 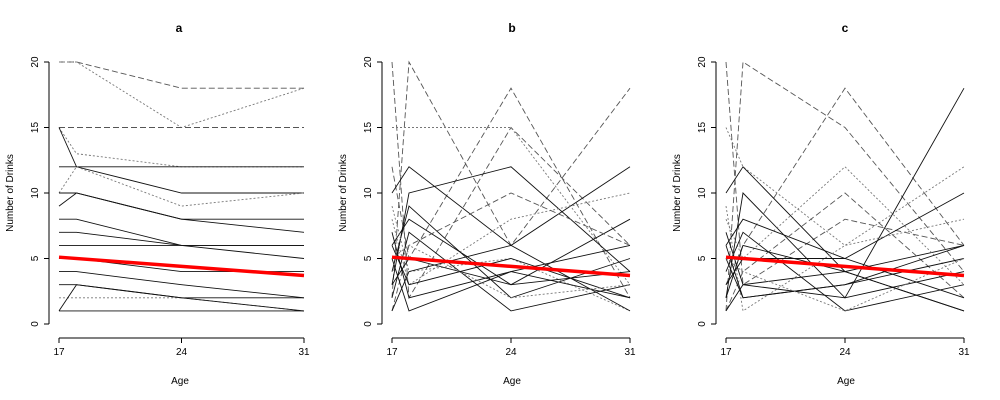 What do you see at coordinates (179, 28) in the screenshot?
I see `panel-title: a` at bounding box center [179, 28].